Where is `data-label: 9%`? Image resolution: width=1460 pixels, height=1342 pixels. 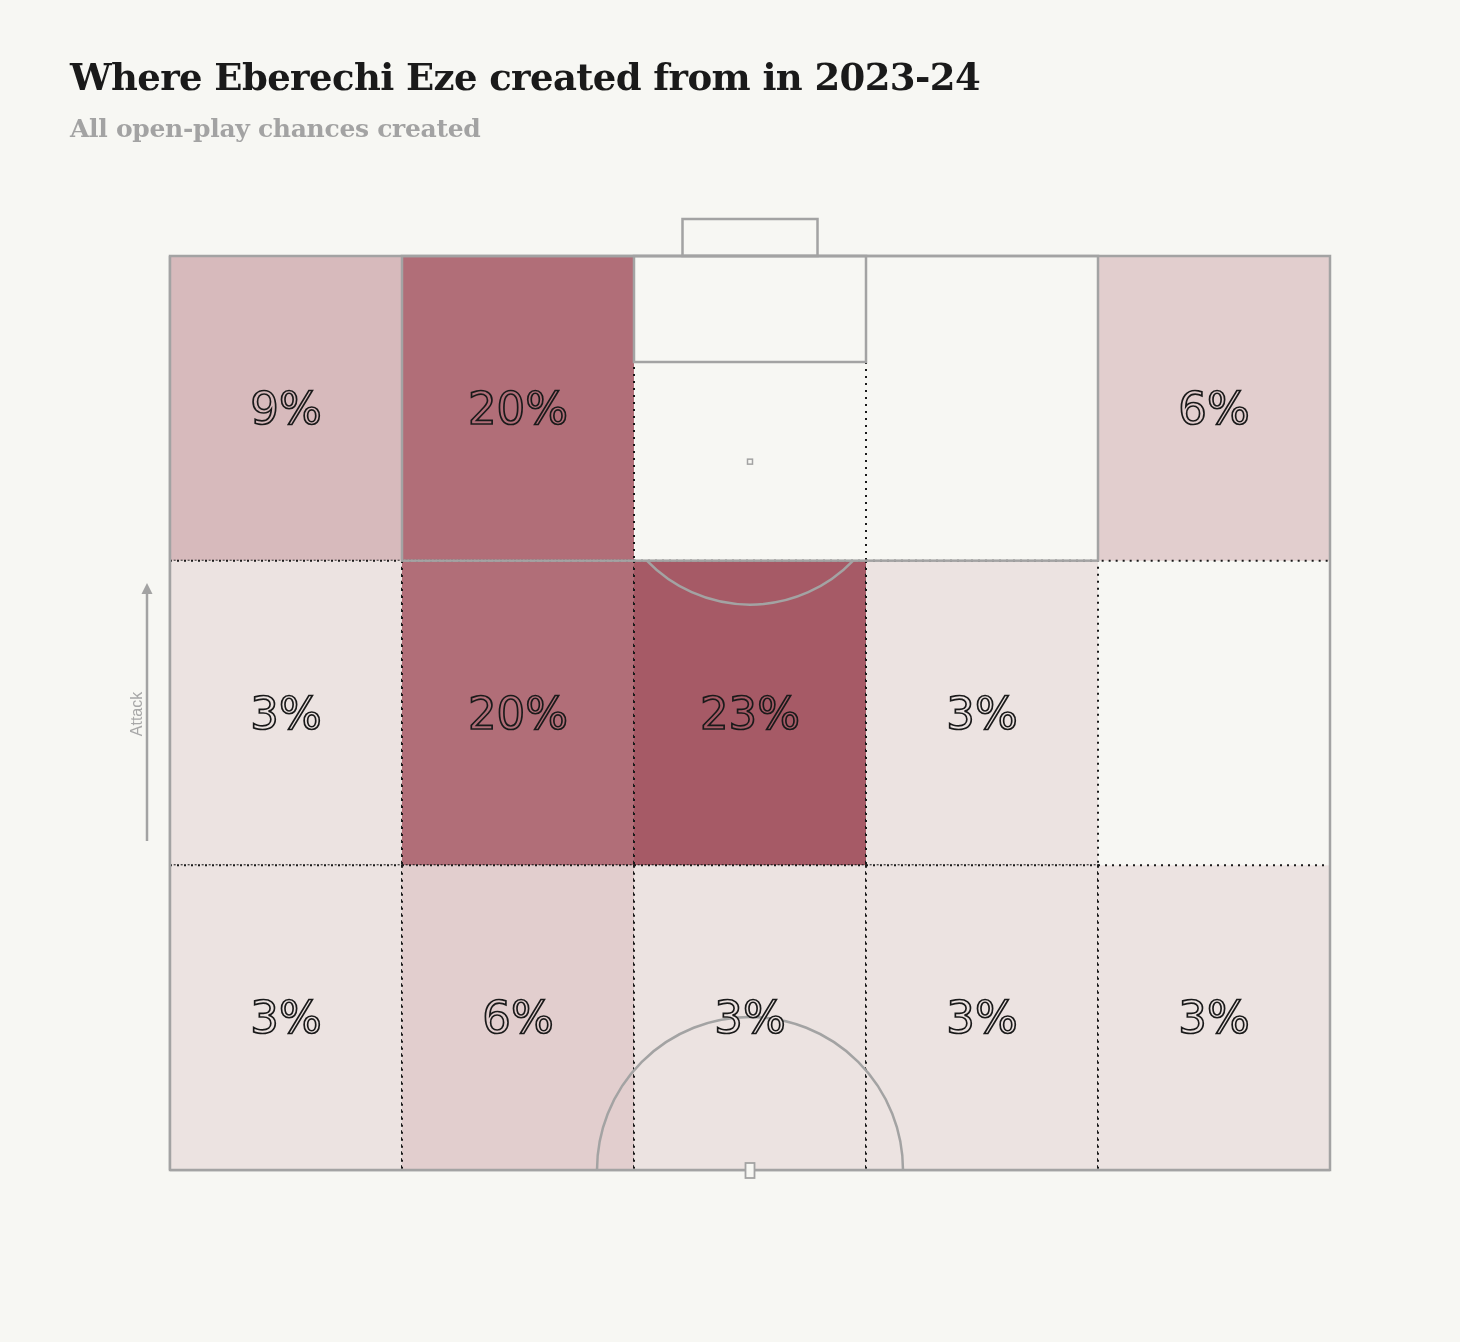 data-label: 9% is located at coordinates (286, 408).